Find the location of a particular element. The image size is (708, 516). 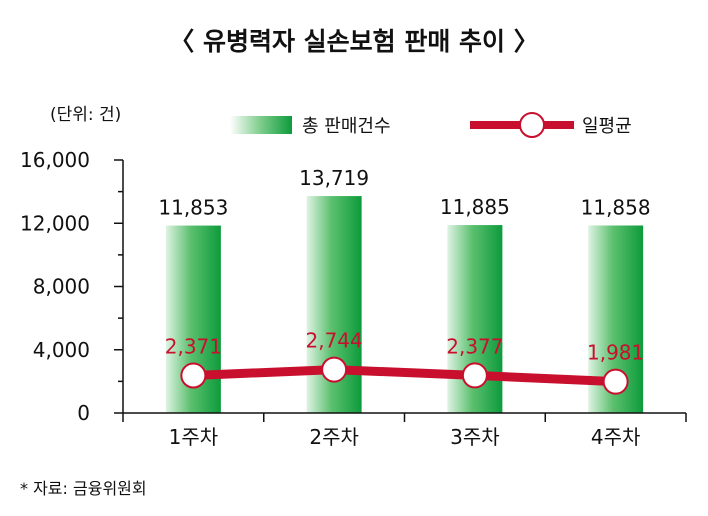

bar-value-label: 11,858 is located at coordinates (616, 207).